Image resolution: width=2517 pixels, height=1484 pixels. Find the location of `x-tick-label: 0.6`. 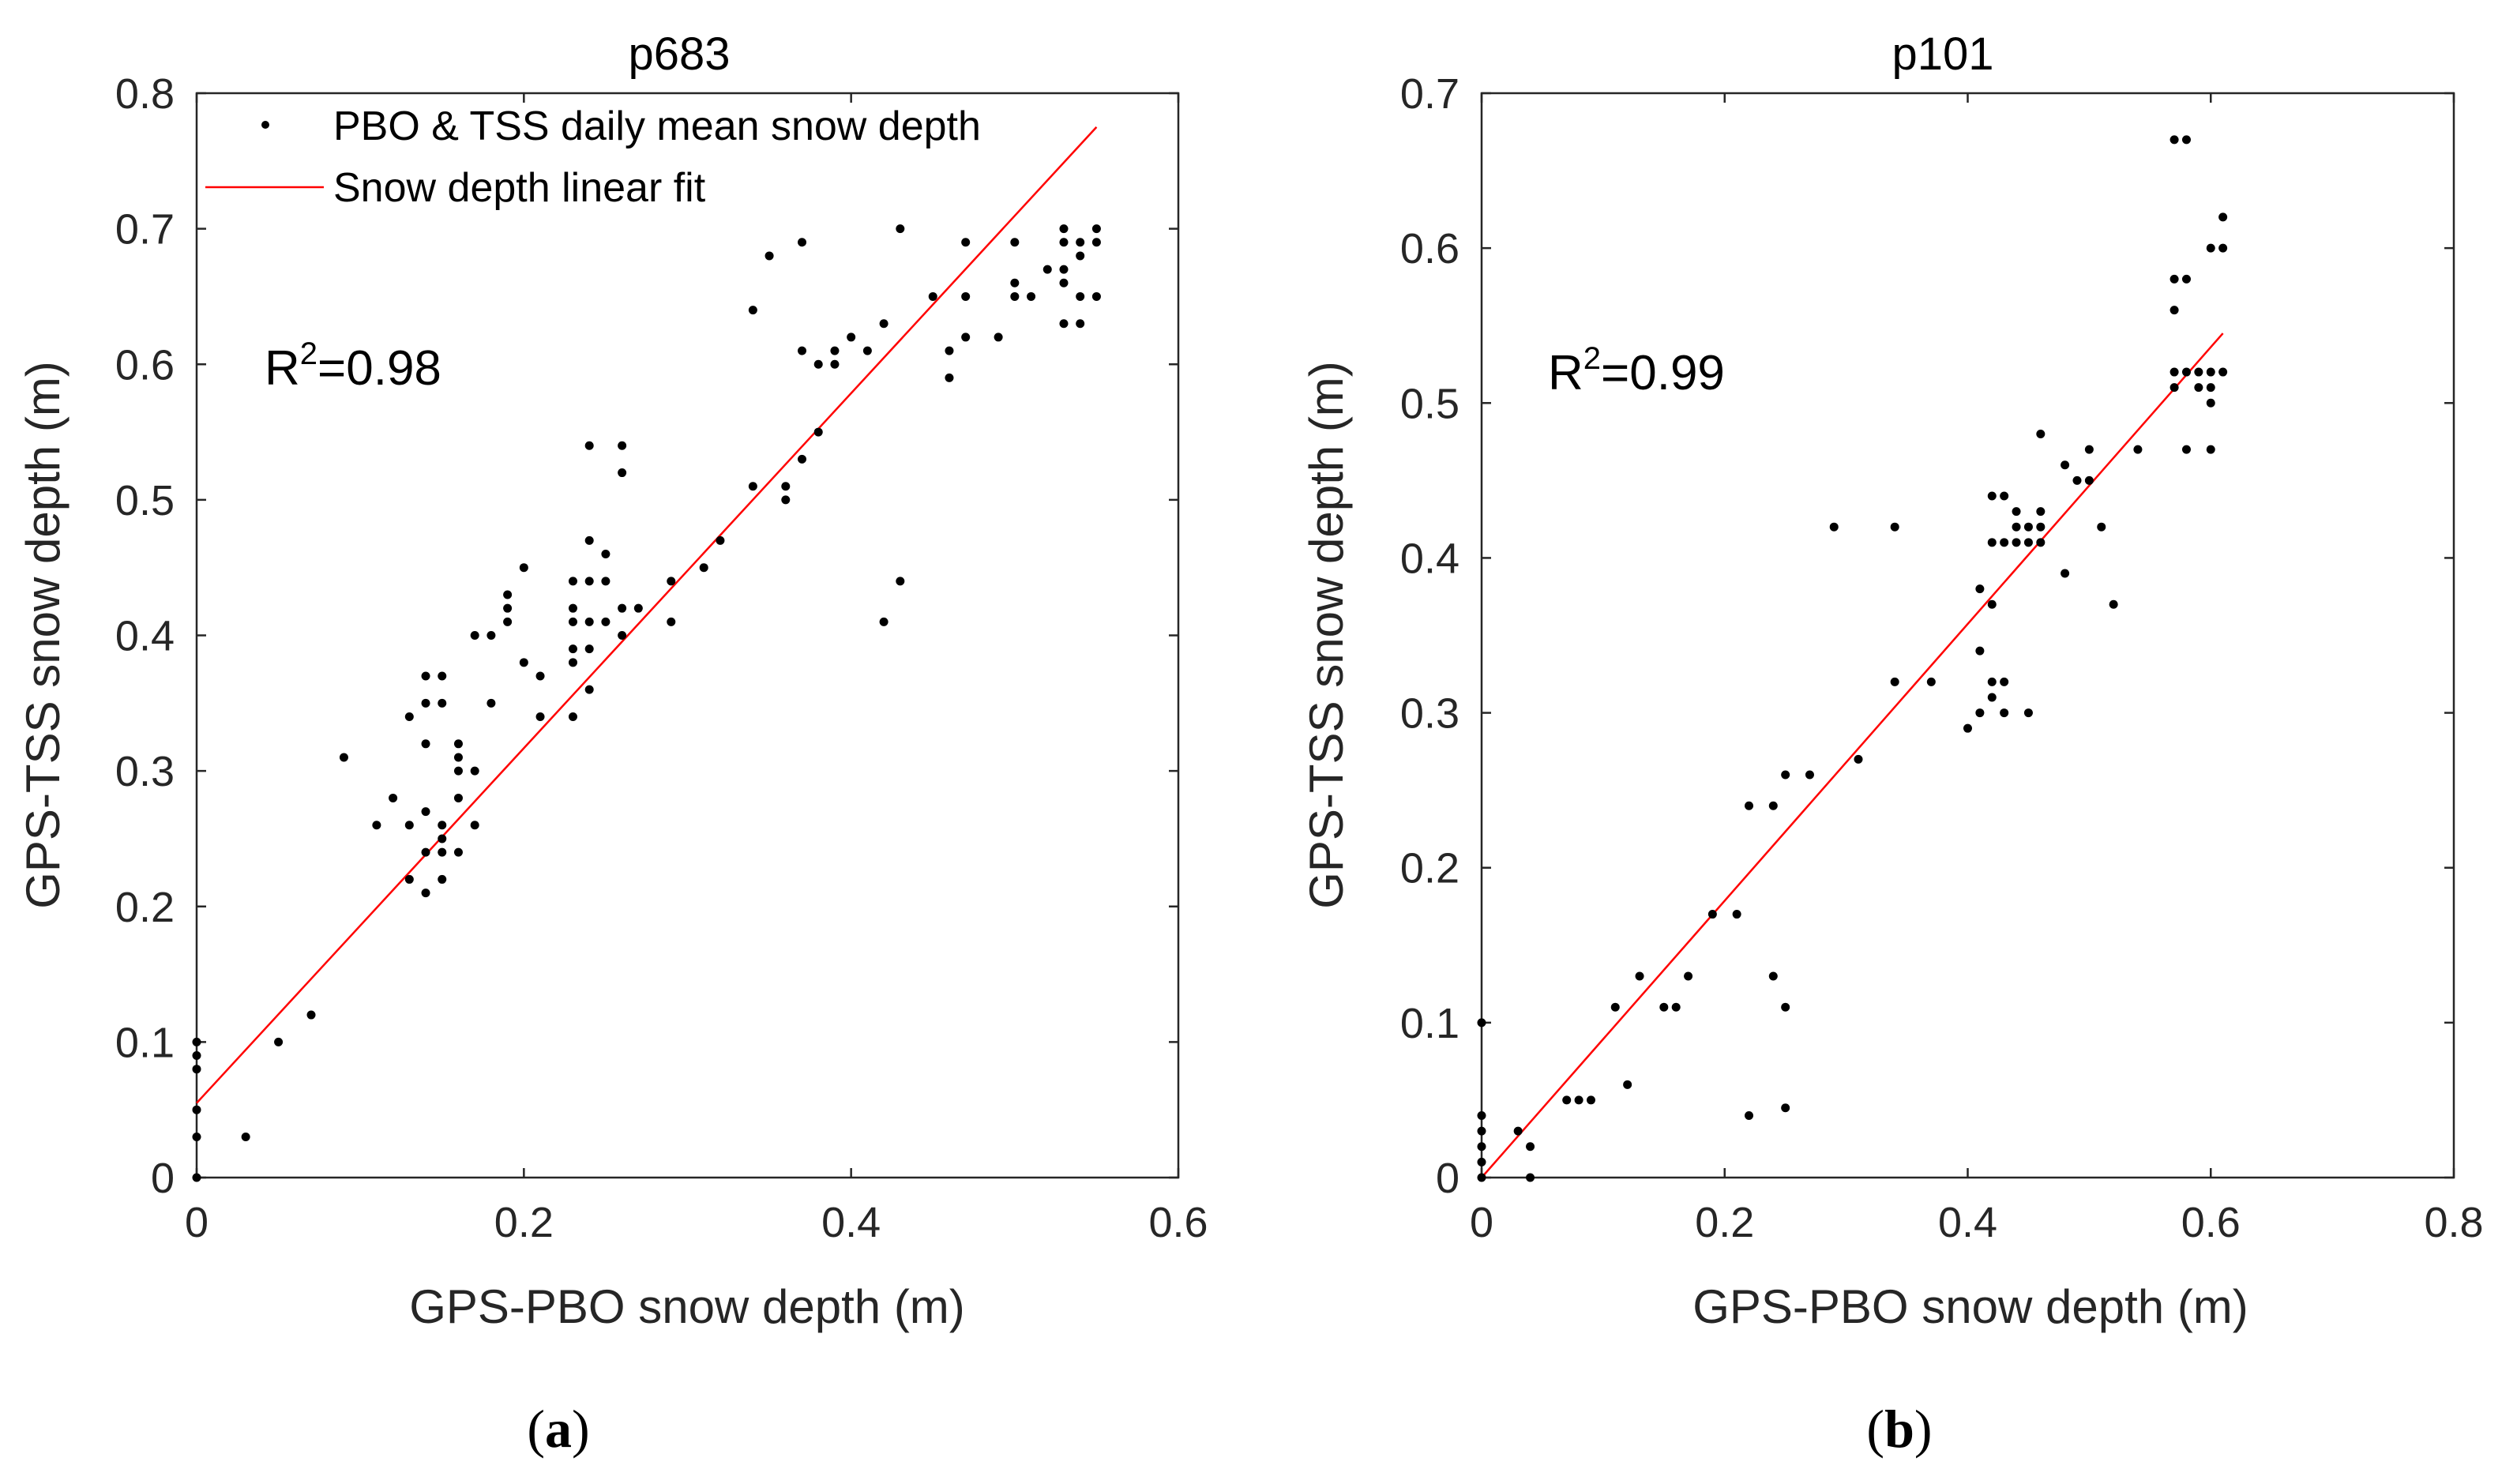

x-tick-label: 0.6 is located at coordinates (1178, 1222).